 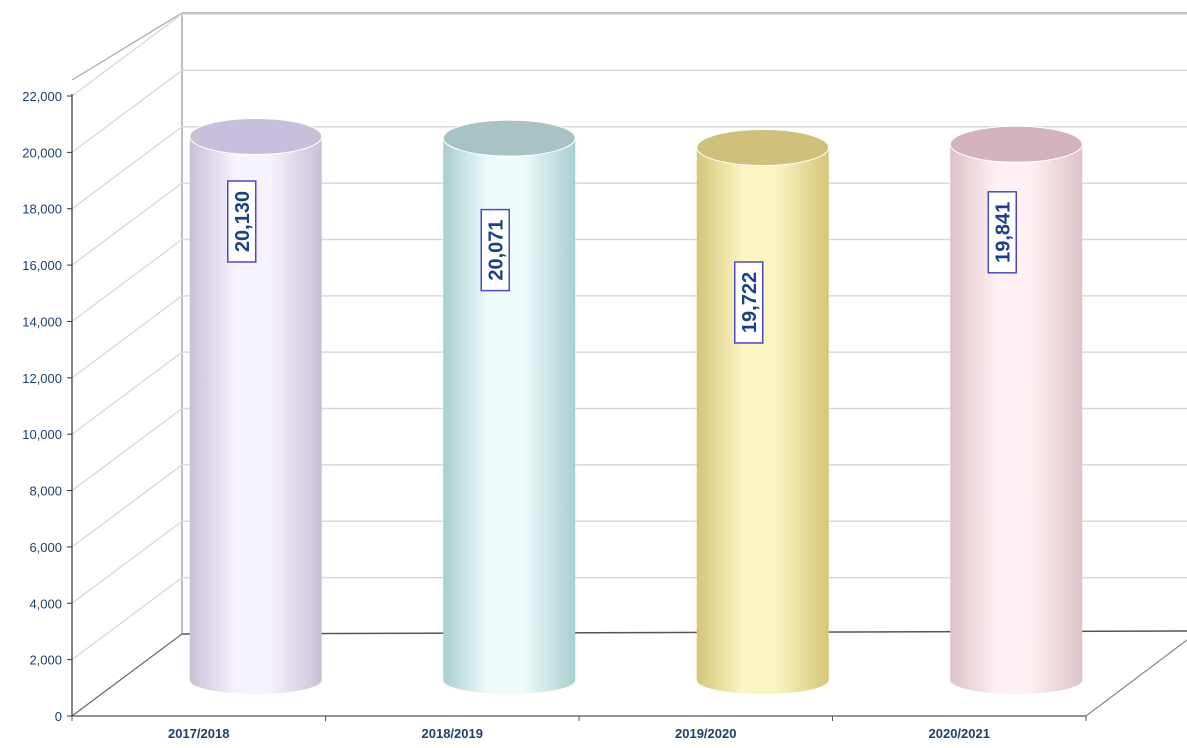 I want to click on y-tick-label: 2,000, so click(x=45, y=660).